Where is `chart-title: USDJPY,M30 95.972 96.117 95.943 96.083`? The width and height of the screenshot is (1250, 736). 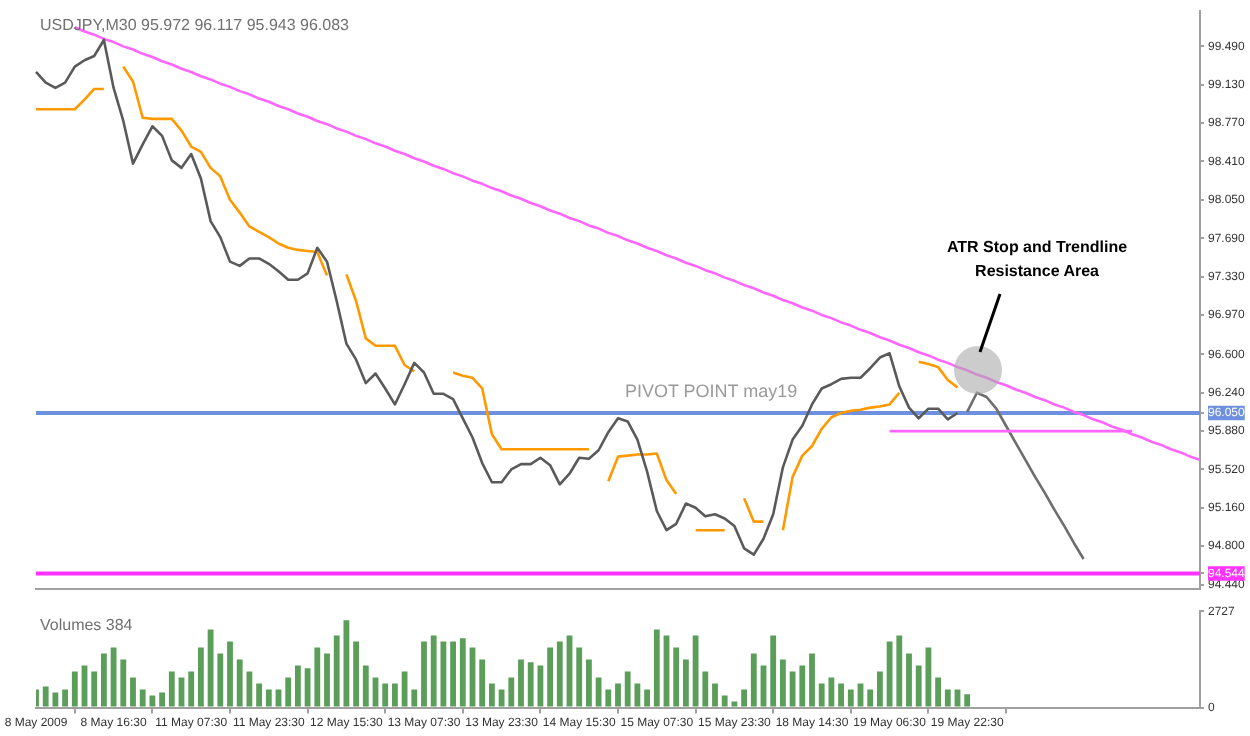 chart-title: USDJPY,M30 95.972 96.117 95.943 96.083 is located at coordinates (195, 24).